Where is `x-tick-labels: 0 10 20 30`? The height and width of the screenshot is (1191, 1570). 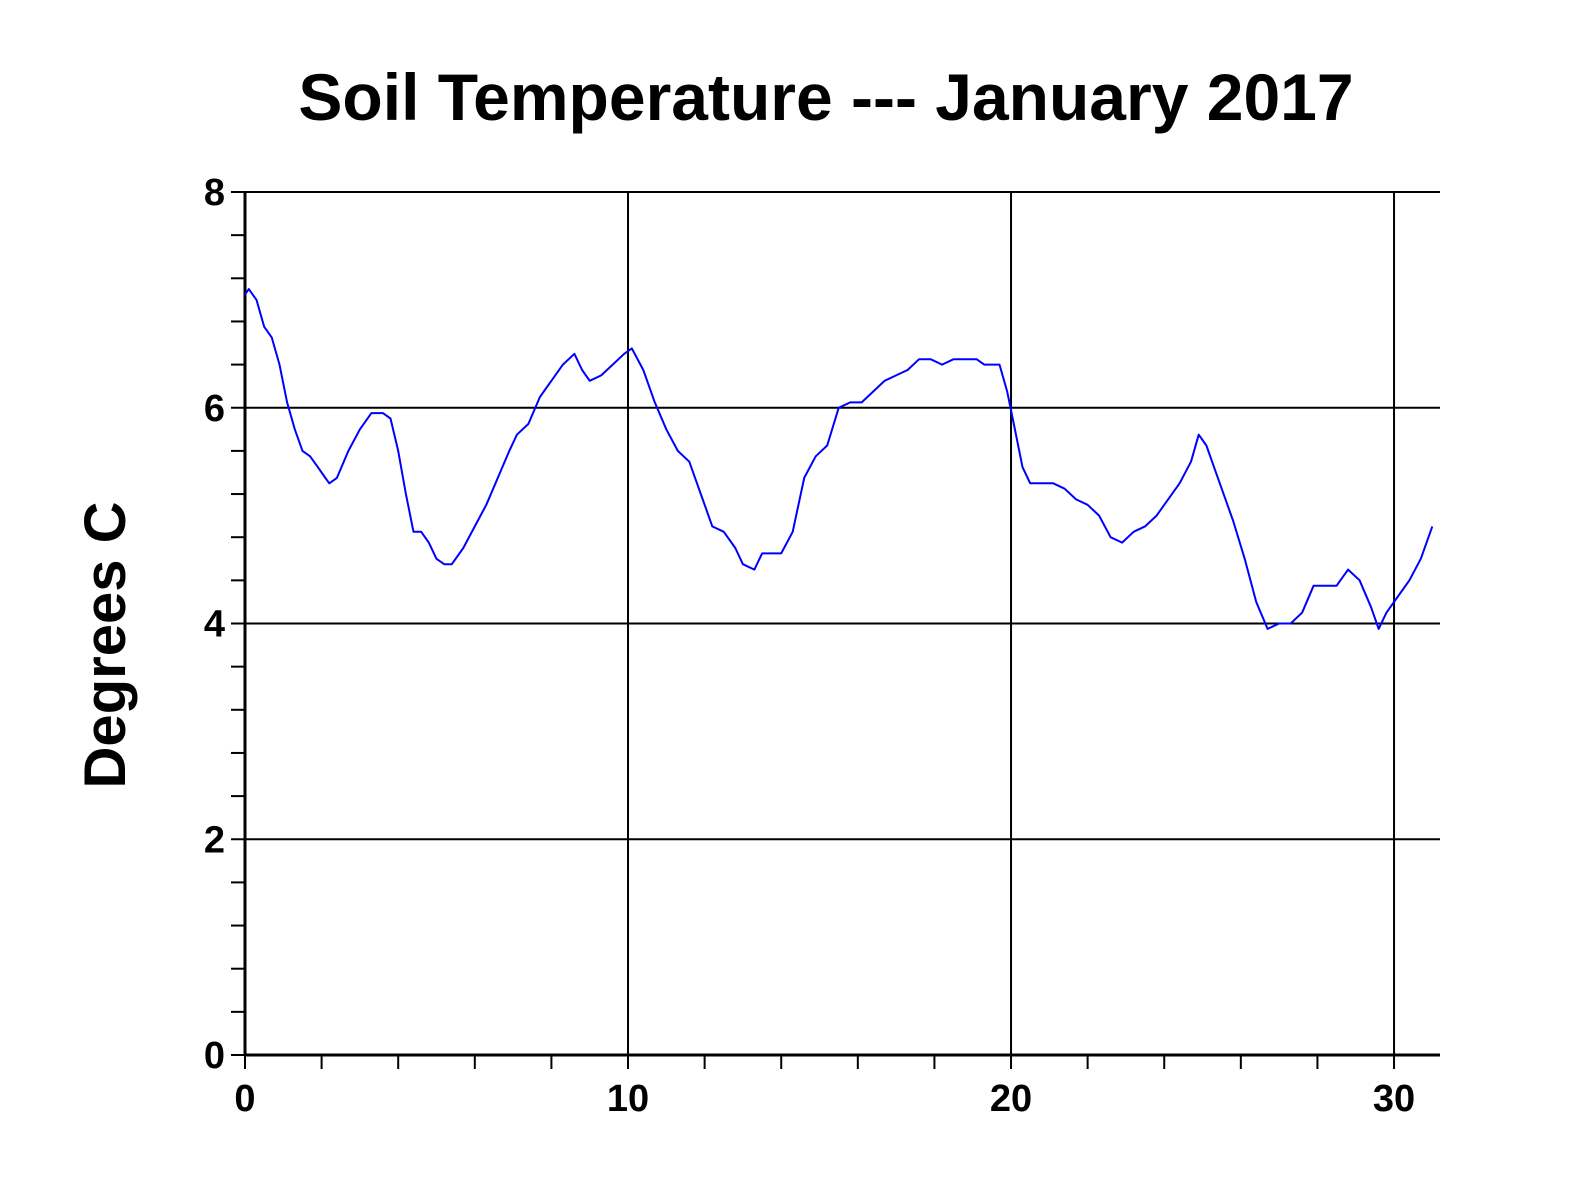 x-tick-labels: 0 10 20 30 is located at coordinates (824, 1099).